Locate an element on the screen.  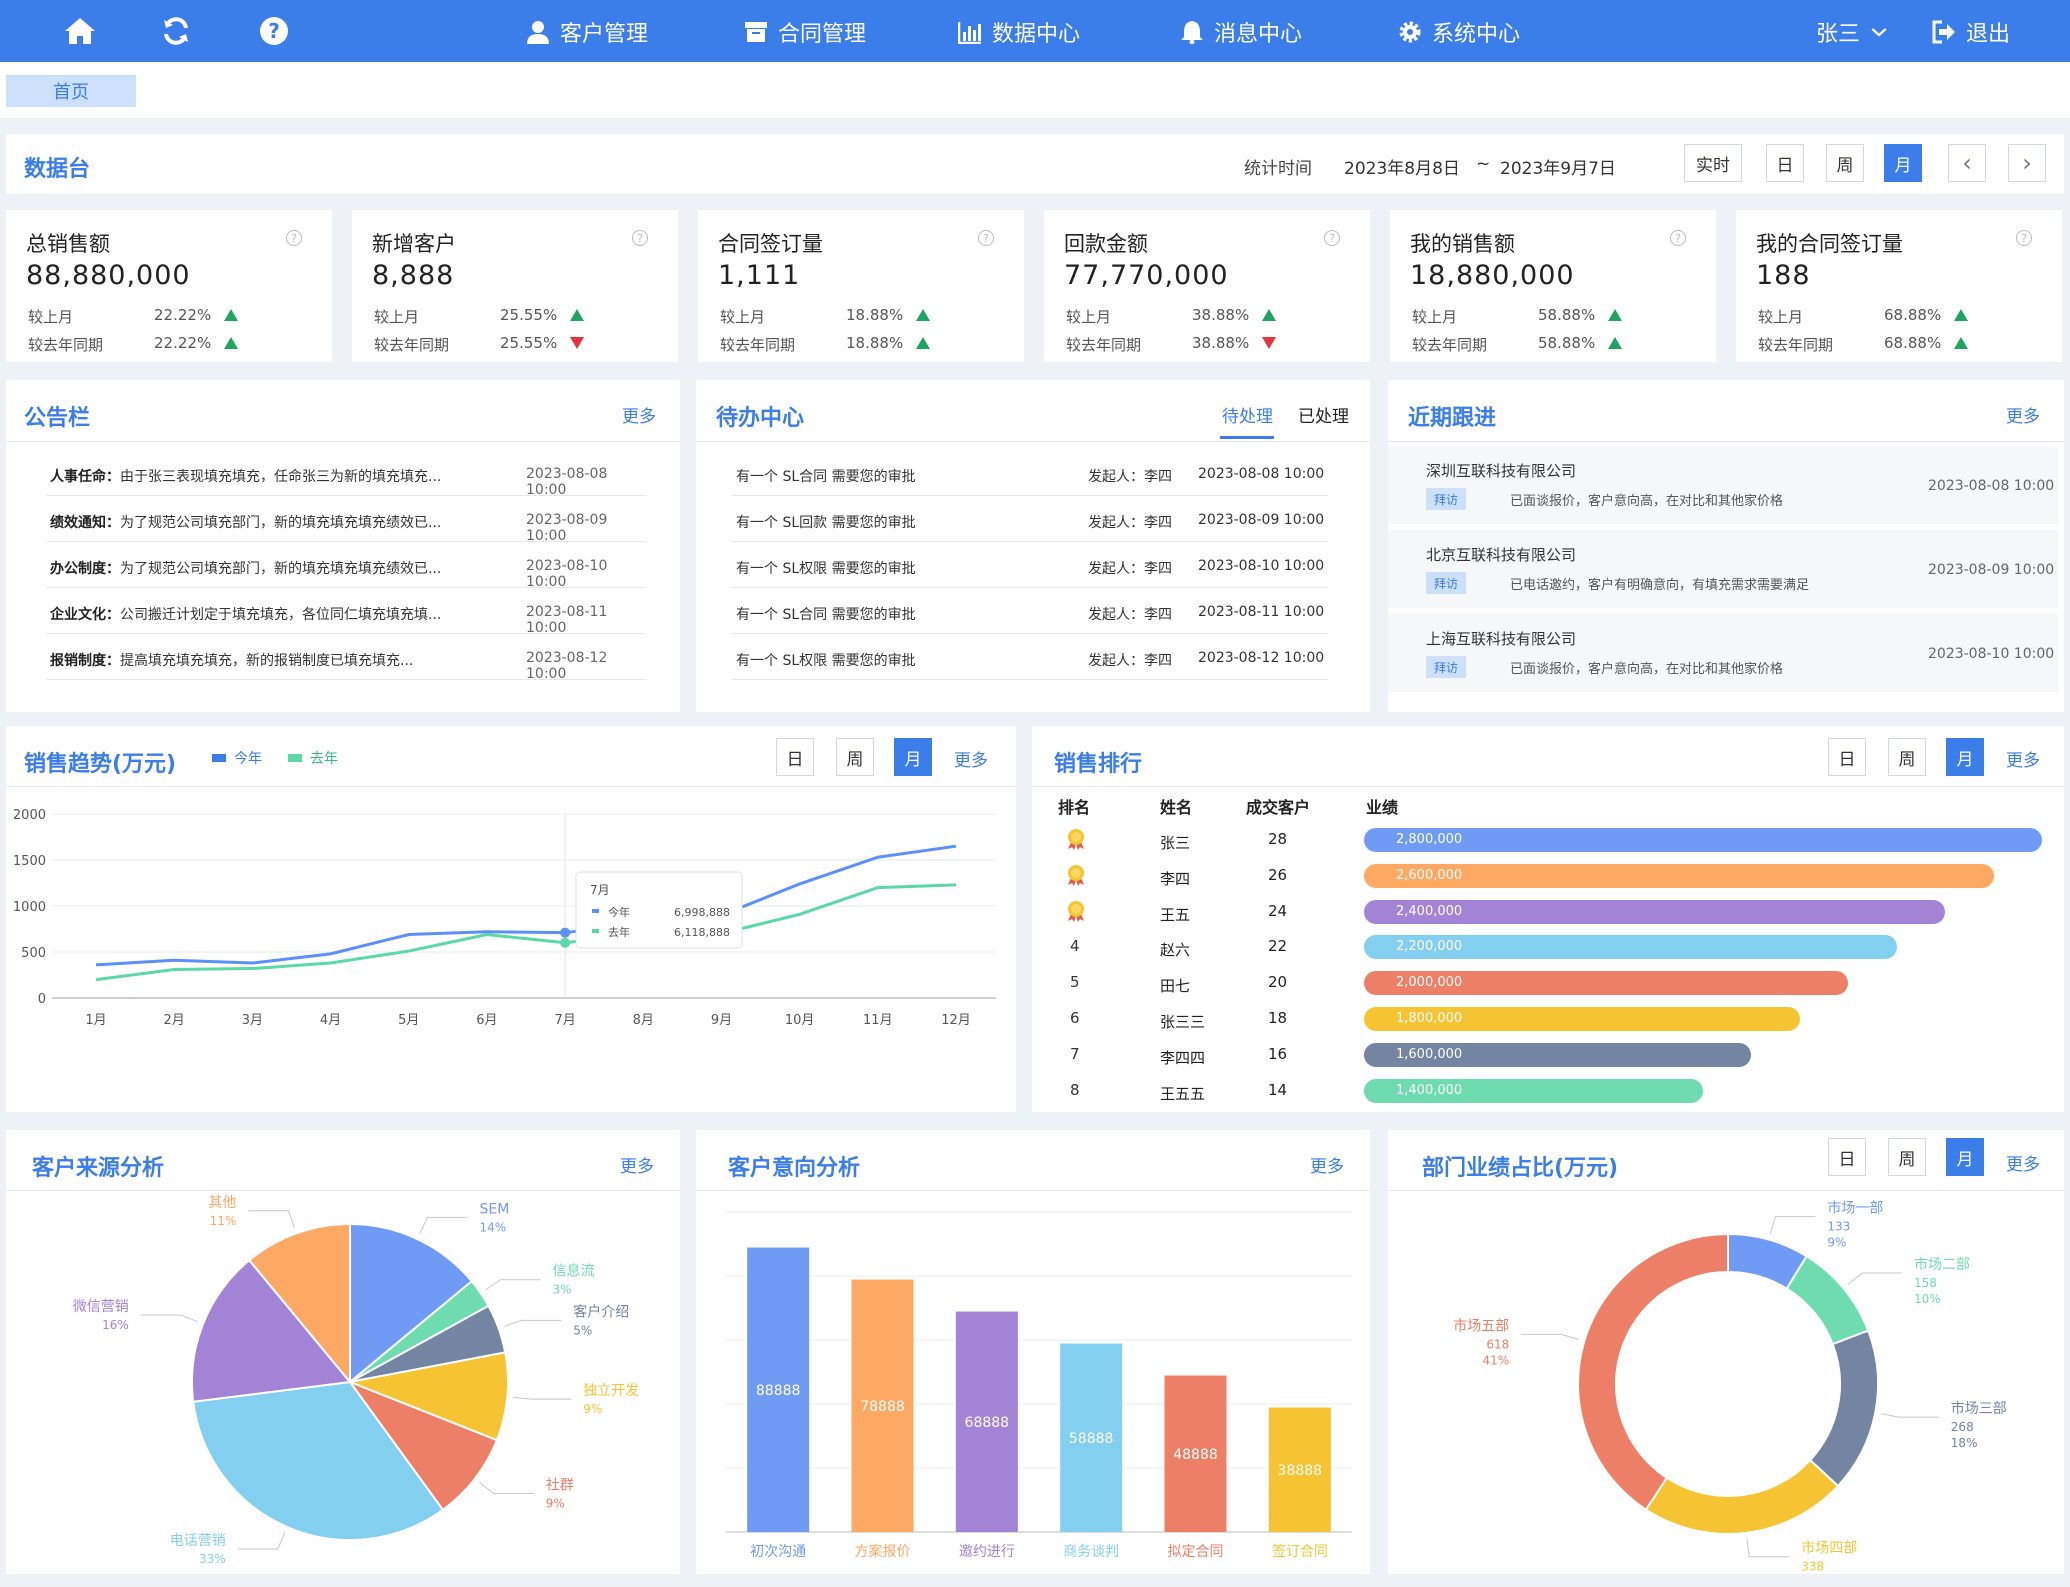
todo-item: 有一个 SL合同 需要您的审批 发起人：李四 2023-08-08 10:00 is located at coordinates (1030, 473).